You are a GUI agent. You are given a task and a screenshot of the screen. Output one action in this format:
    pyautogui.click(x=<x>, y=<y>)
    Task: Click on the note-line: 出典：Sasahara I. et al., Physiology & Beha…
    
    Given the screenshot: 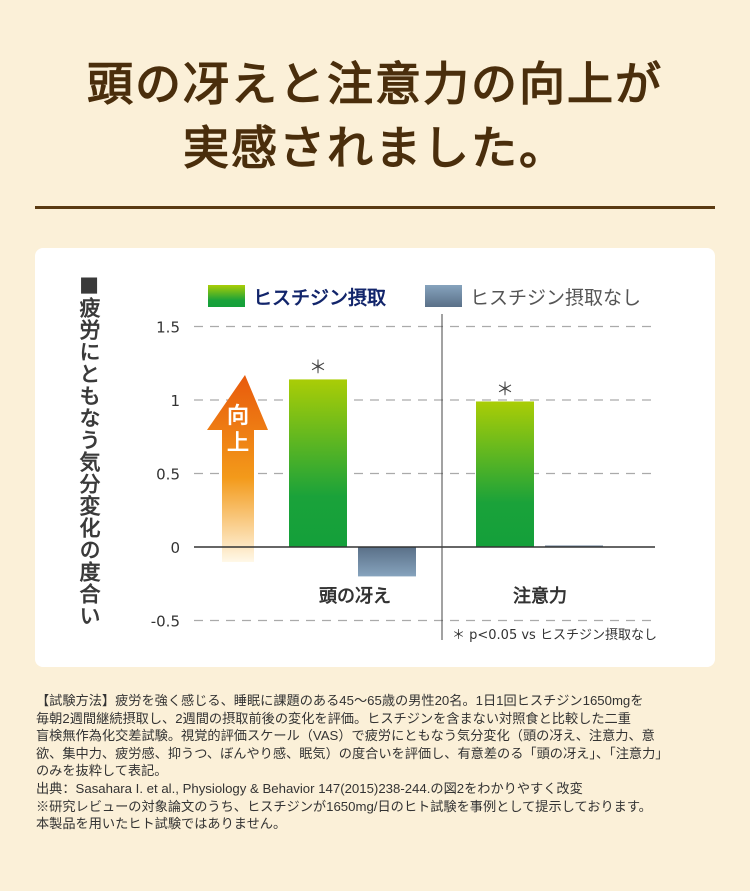 What is the action you would take?
    pyautogui.click(x=309, y=788)
    